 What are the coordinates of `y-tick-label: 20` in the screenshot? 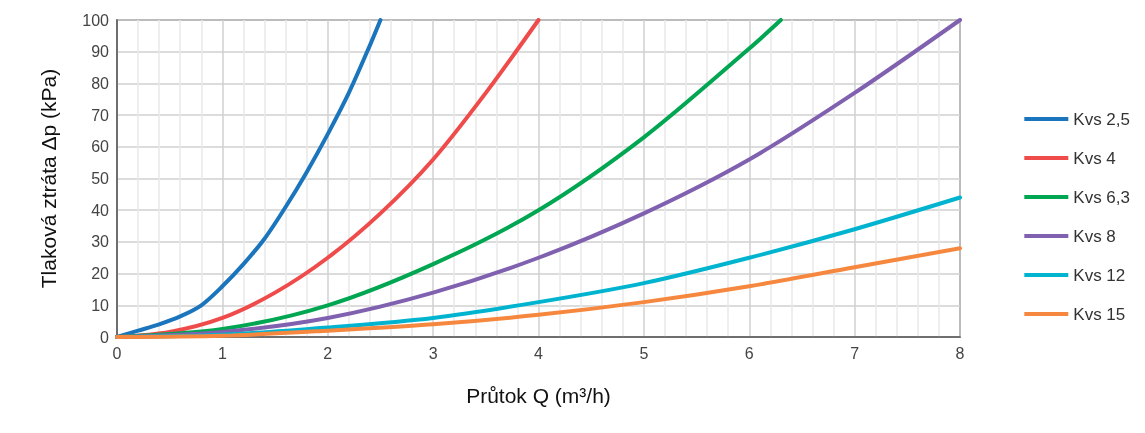 It's located at (100, 274).